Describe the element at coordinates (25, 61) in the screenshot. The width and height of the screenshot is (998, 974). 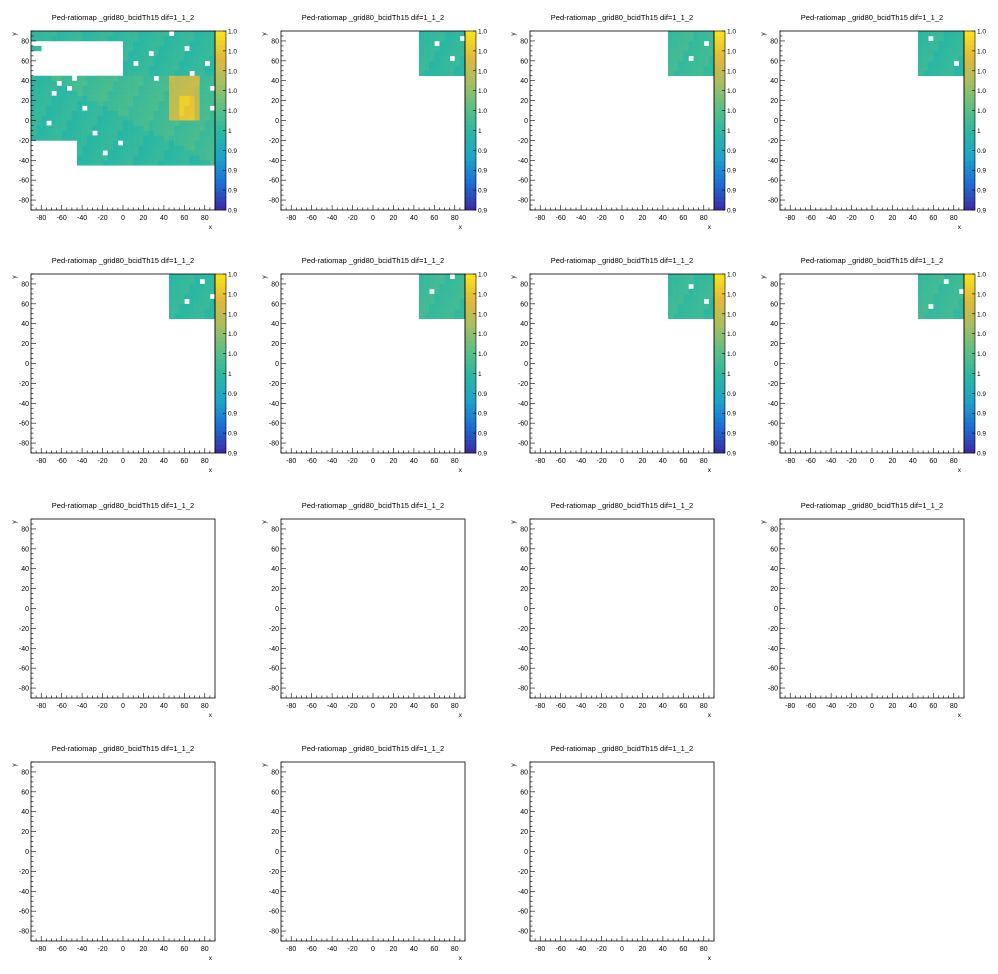
I see `y-tick-label: 60` at that location.